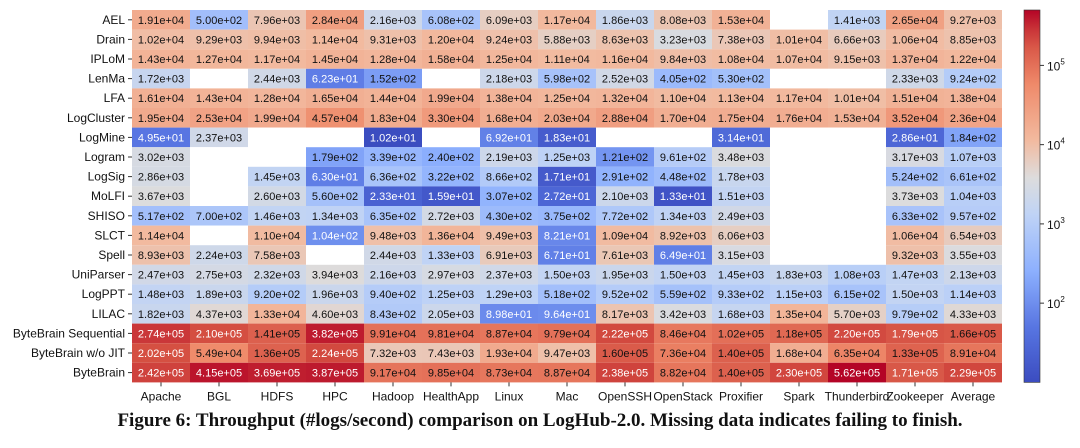  What do you see at coordinates (451, 256) in the screenshot?
I see `cell-value: 1.33e+03` at bounding box center [451, 256].